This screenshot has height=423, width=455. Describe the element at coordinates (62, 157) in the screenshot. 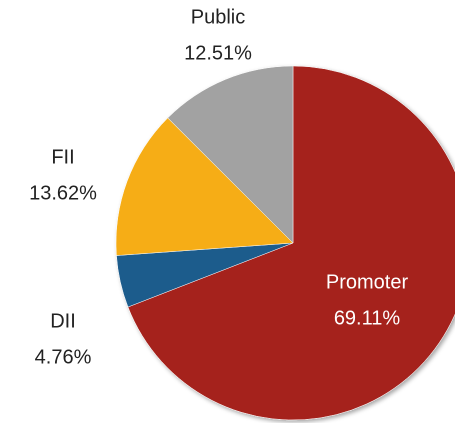

I see `slice-category-label: FII` at that location.